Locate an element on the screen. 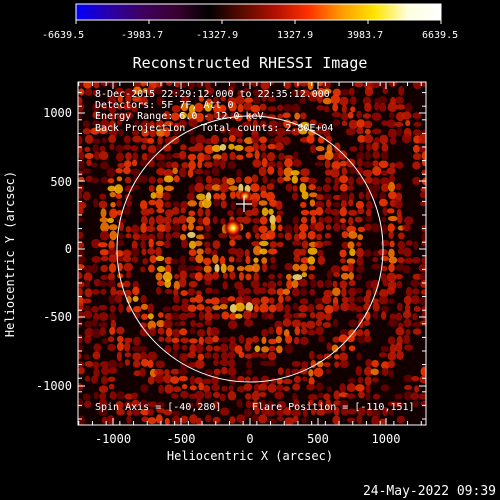  flare-position-marker is located at coordinates (244, 204).